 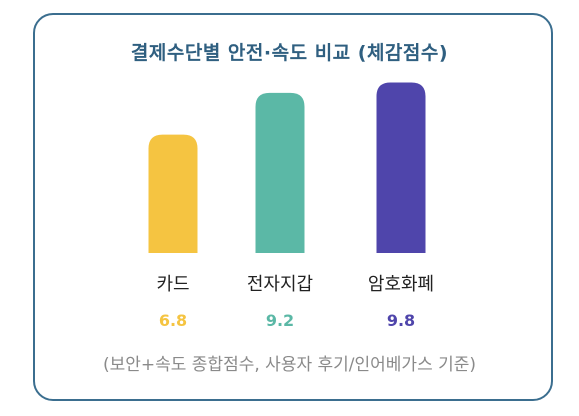 What do you see at coordinates (401, 320) in the screenshot?
I see `value-label-3: 9.8` at bounding box center [401, 320].